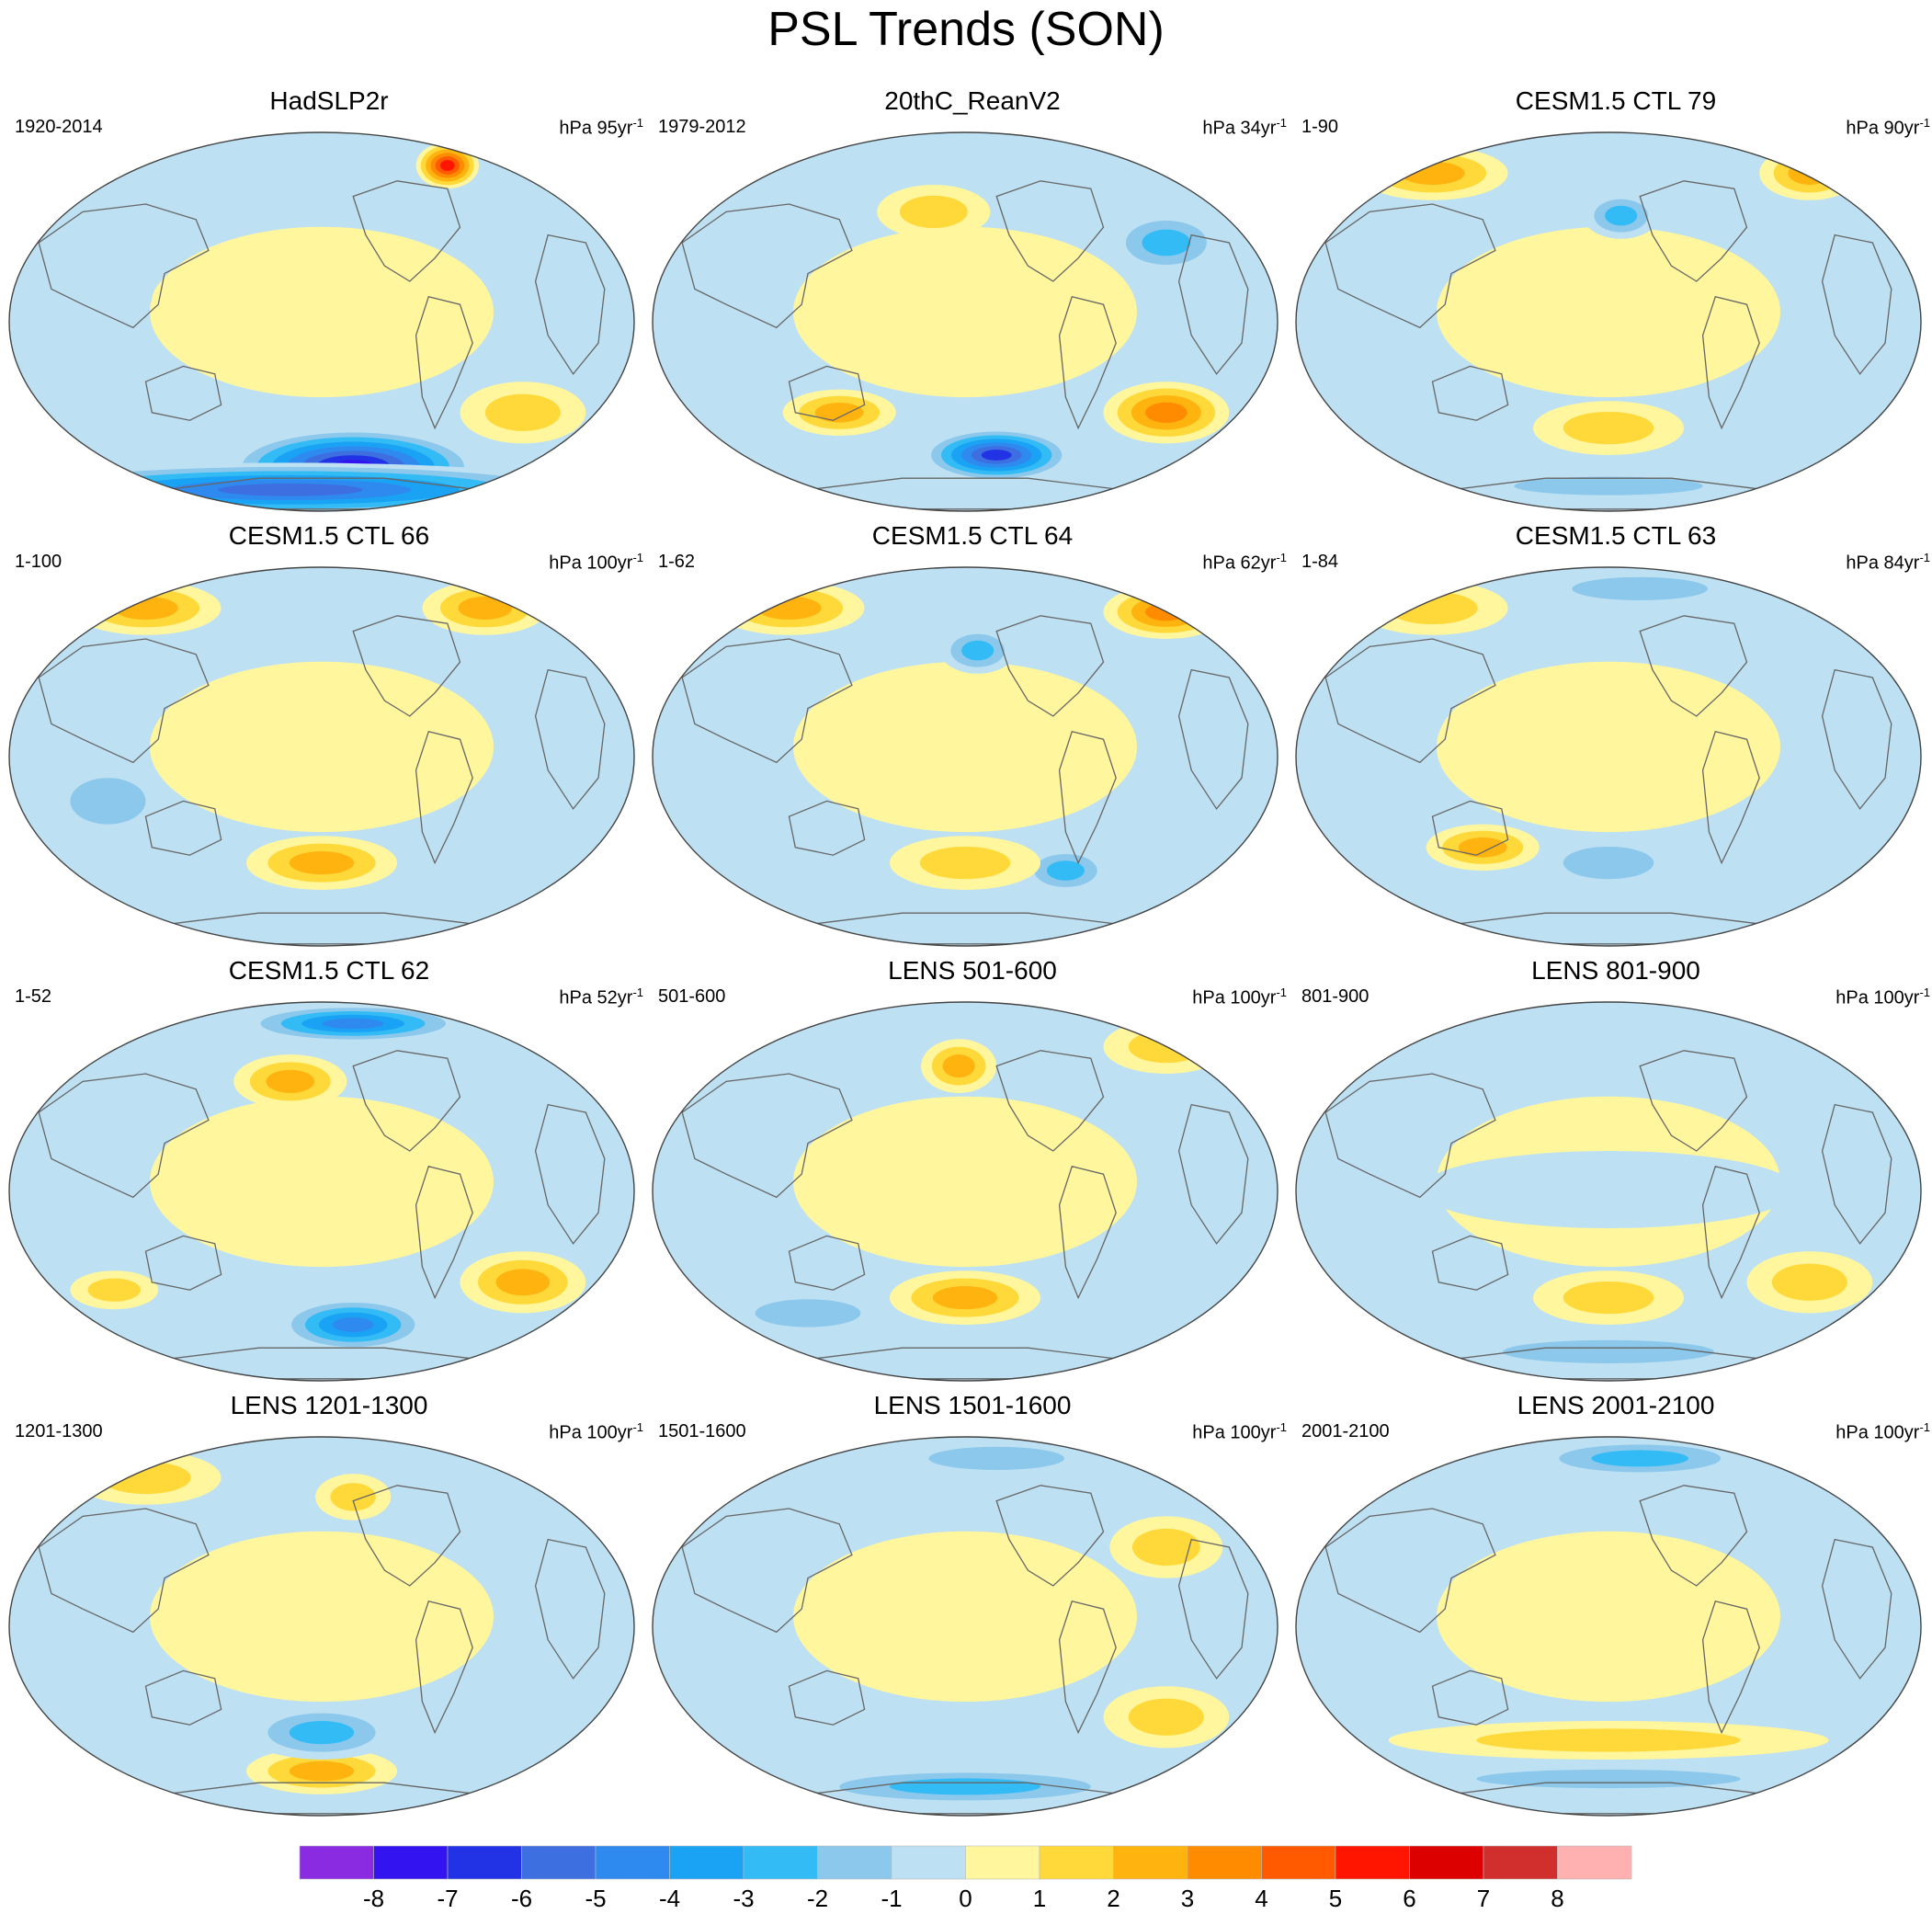 Image resolution: width=1932 pixels, height=1914 pixels. Describe the element at coordinates (33, 996) in the screenshot. I see `panel-period: 1-52` at that location.